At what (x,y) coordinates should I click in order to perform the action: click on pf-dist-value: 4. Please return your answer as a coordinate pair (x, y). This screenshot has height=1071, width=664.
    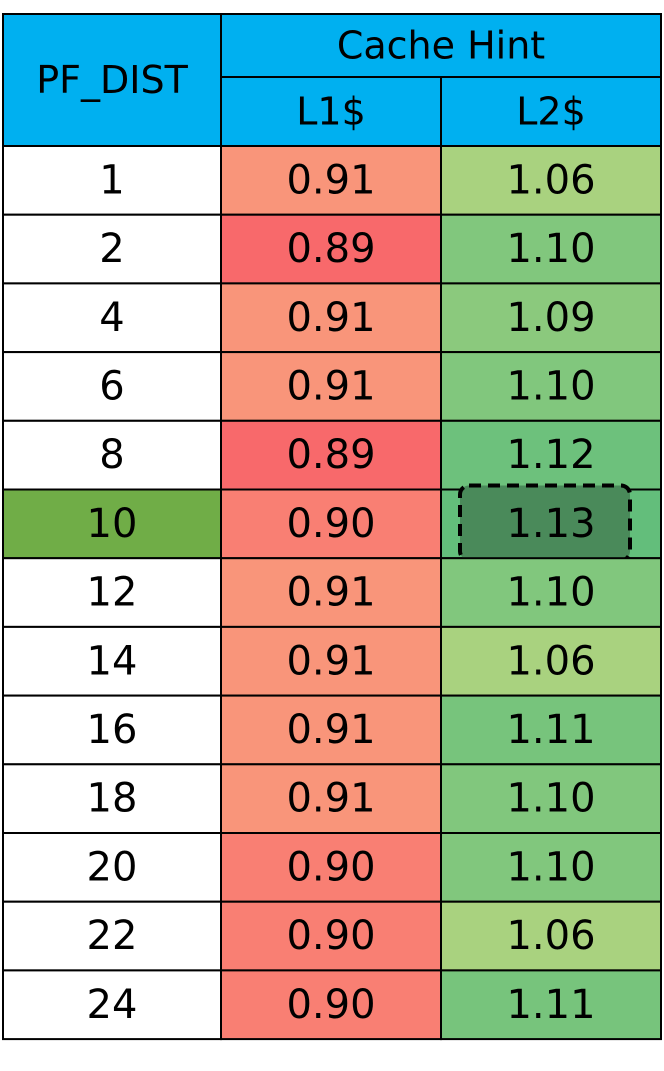
    Looking at the image, I should click on (111, 318).